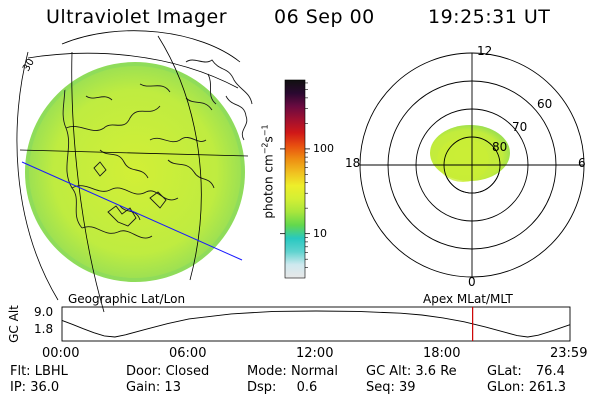 The width and height of the screenshot is (600, 400). Describe the element at coordinates (582, 163) in the screenshot. I see `mlt-label-6: 6` at that location.